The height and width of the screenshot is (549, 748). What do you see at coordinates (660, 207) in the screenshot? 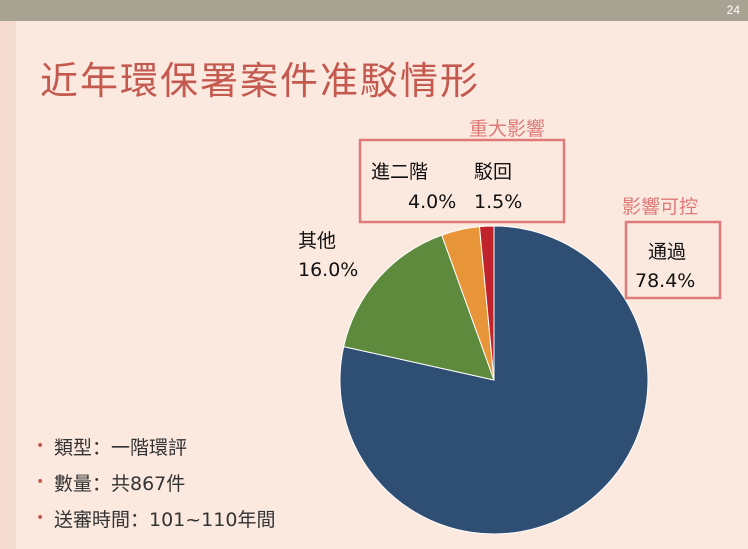
I see `controllable-impact-label: 影響可控` at bounding box center [660, 207].